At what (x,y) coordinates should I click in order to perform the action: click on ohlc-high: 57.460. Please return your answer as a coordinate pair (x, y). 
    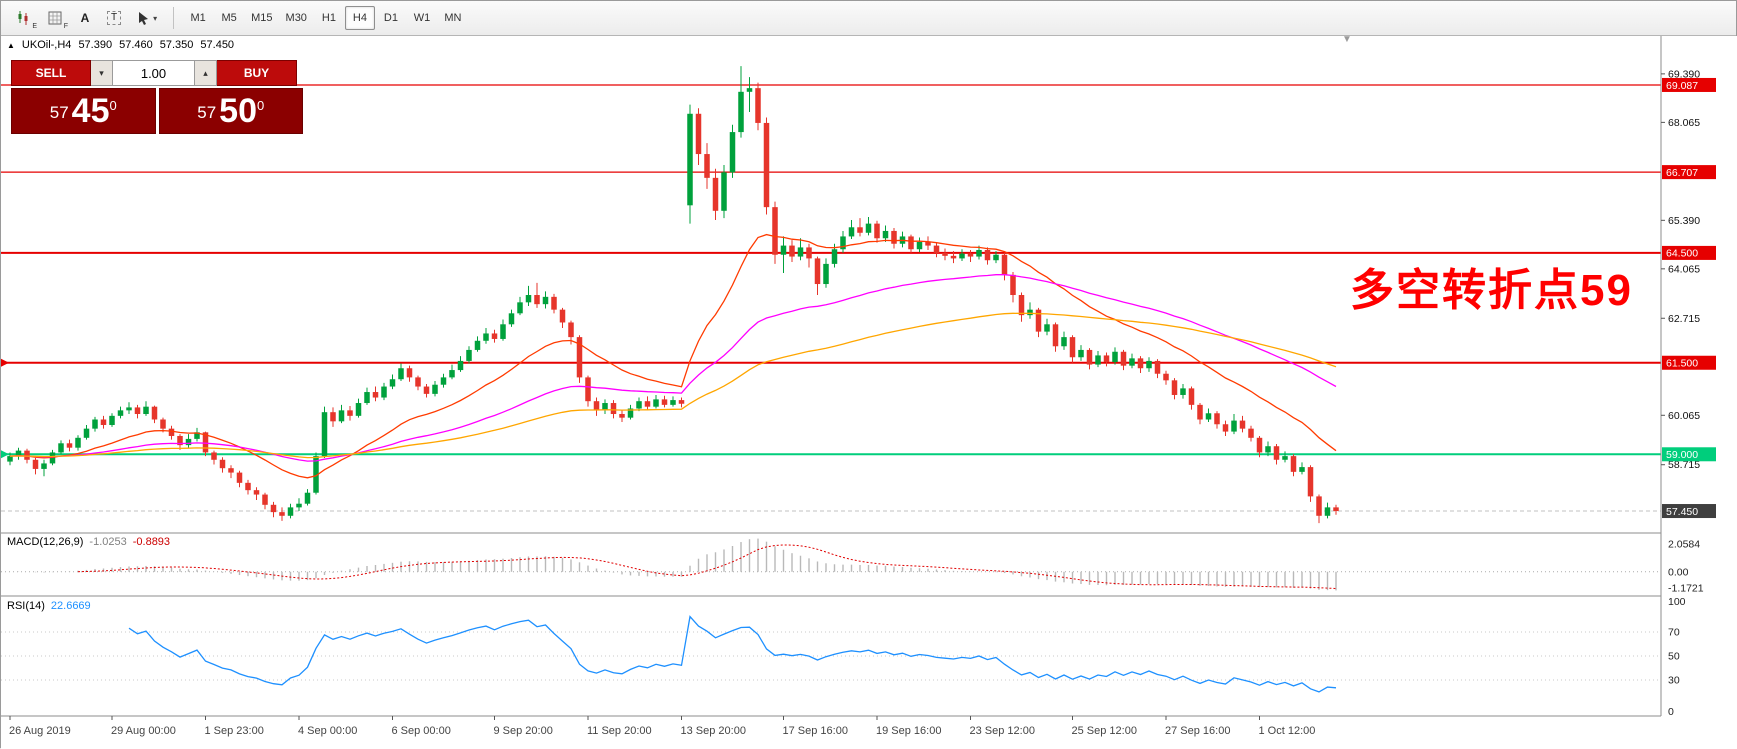
    Looking at the image, I should click on (136, 45).